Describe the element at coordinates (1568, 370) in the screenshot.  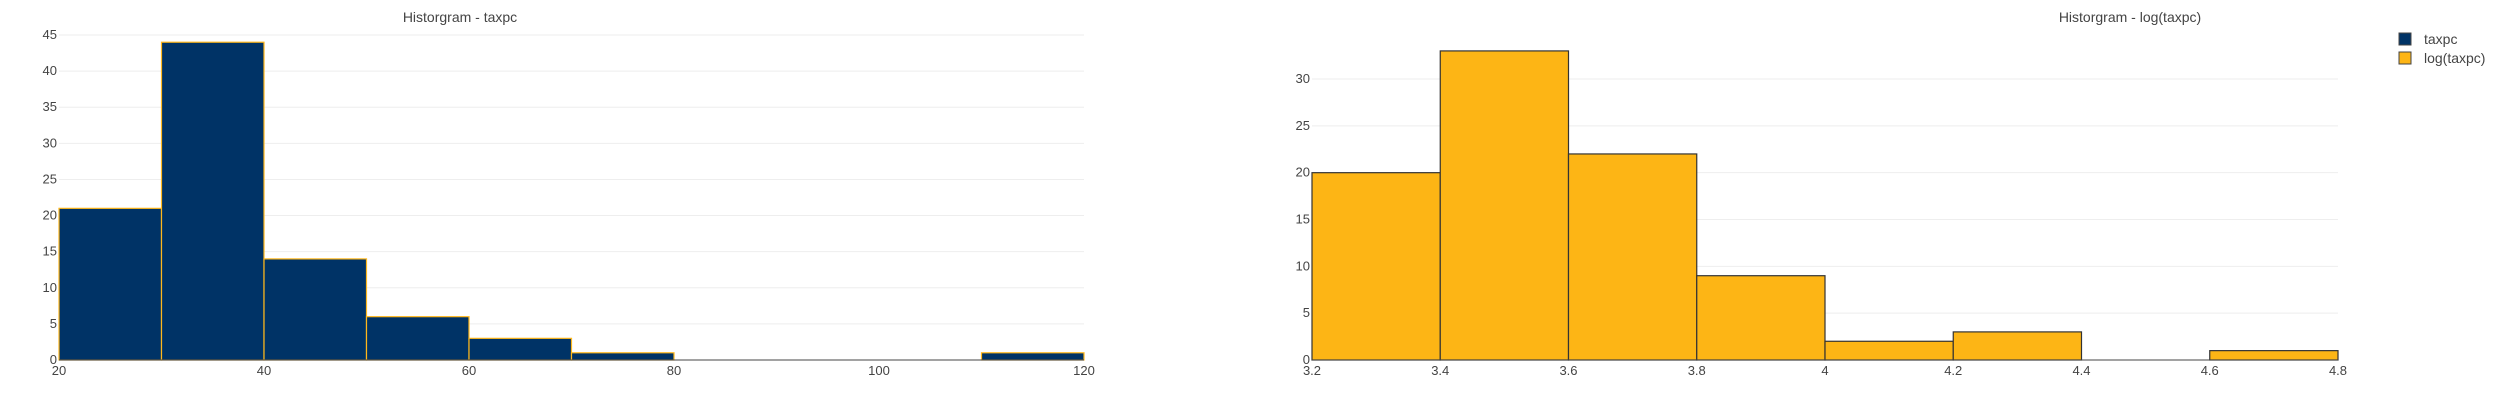
I see `x-tick-label: 3.6` at that location.